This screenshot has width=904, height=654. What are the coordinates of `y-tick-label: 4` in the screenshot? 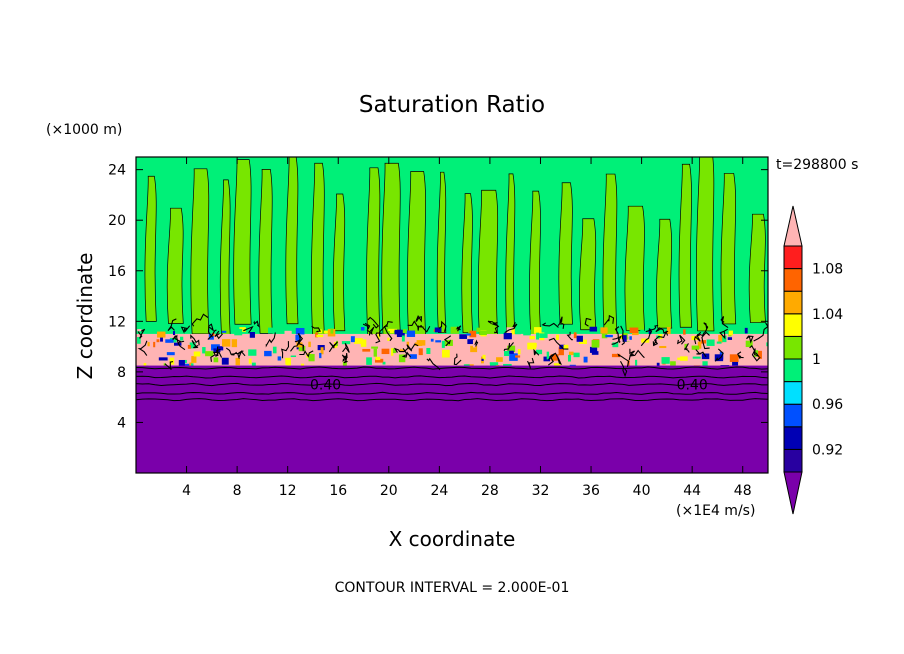 It's located at (121, 423).